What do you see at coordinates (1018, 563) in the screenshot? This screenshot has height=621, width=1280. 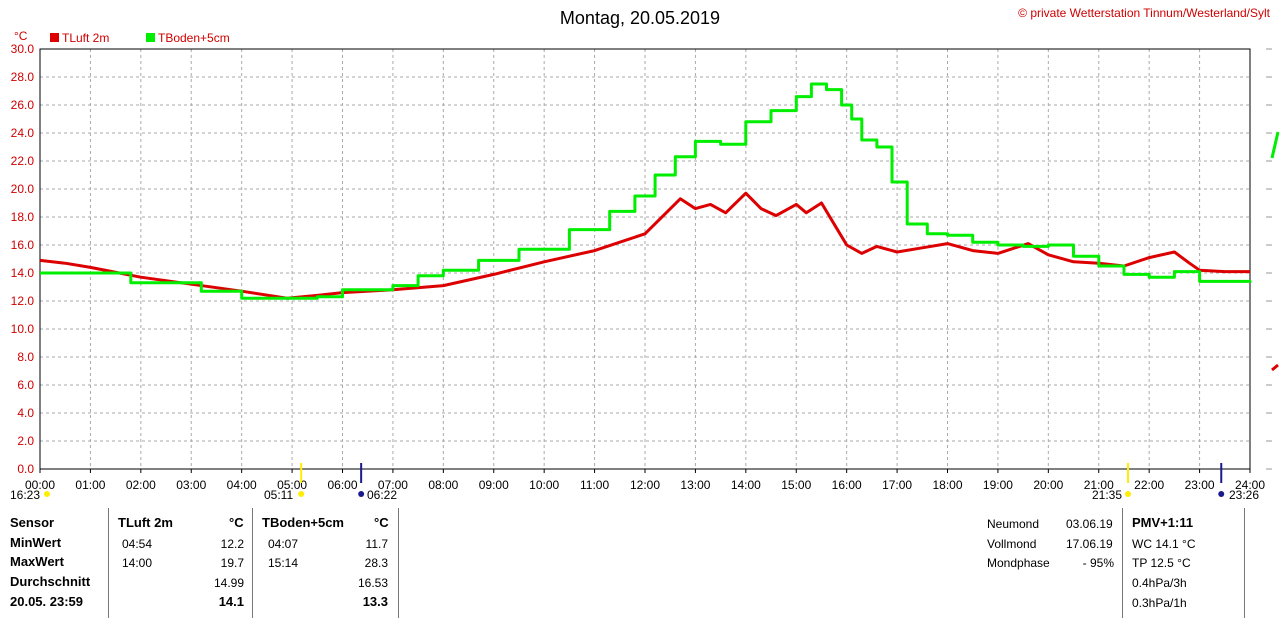 I see `moon-phase-label: Mondphase` at bounding box center [1018, 563].